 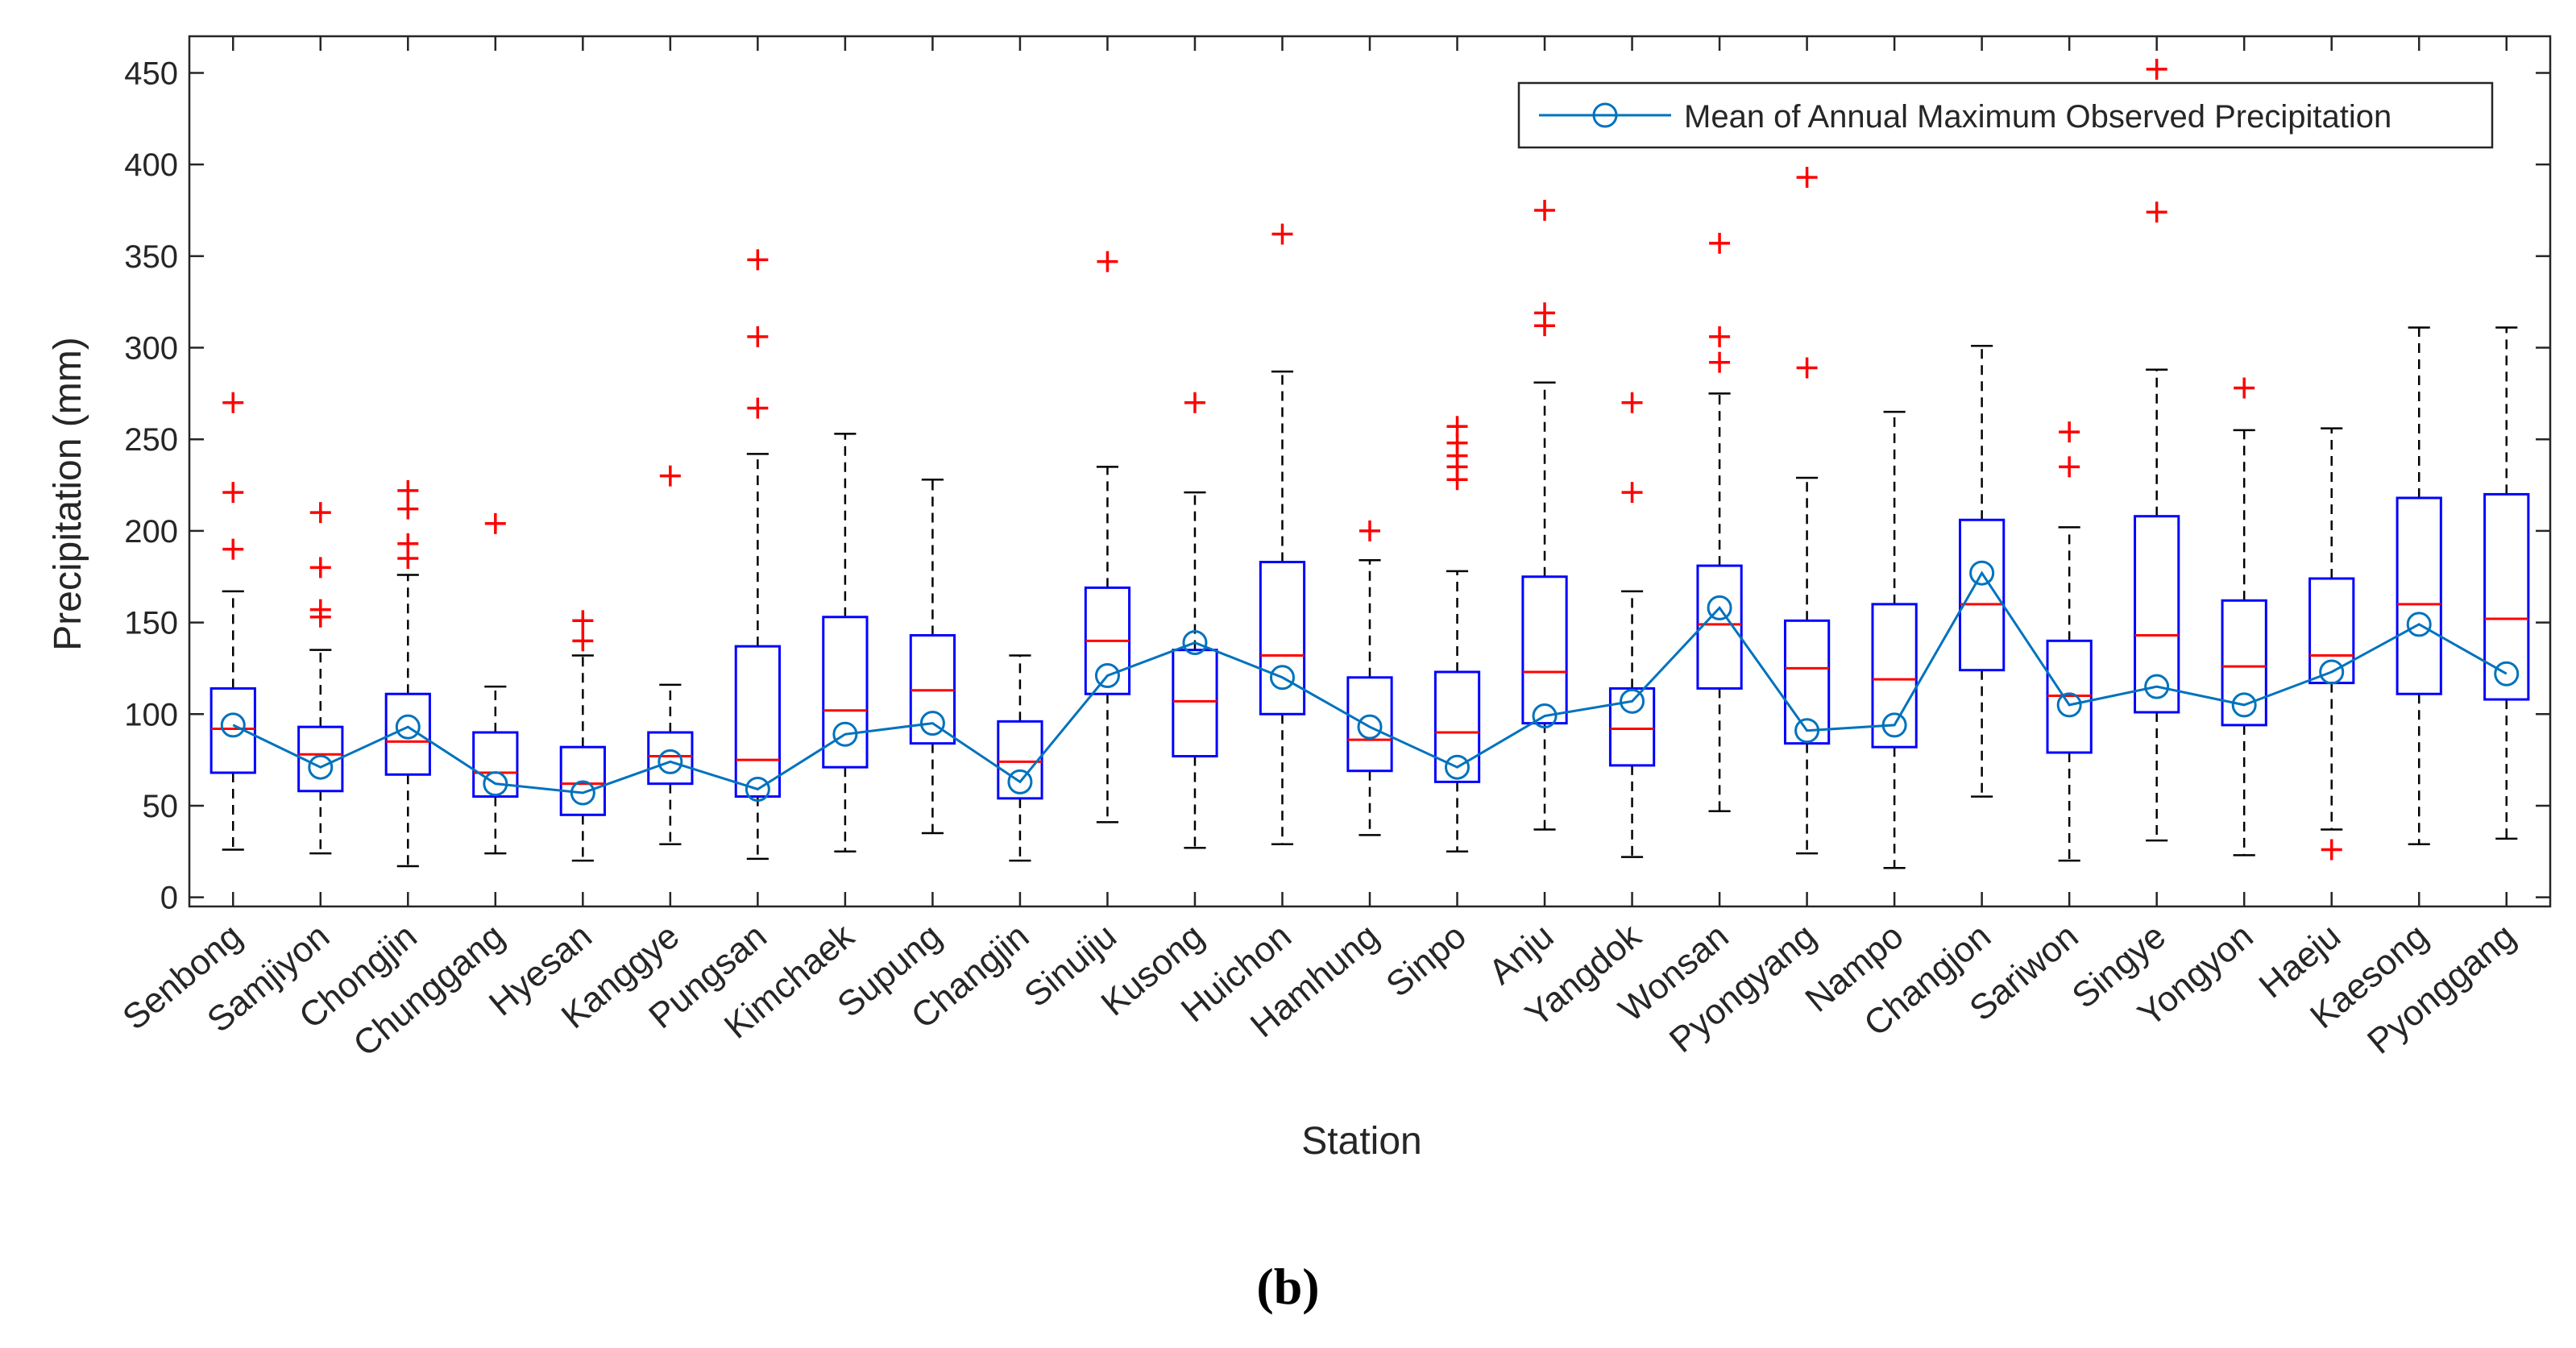 I want to click on y-tick-label: 350, so click(x=151, y=257).